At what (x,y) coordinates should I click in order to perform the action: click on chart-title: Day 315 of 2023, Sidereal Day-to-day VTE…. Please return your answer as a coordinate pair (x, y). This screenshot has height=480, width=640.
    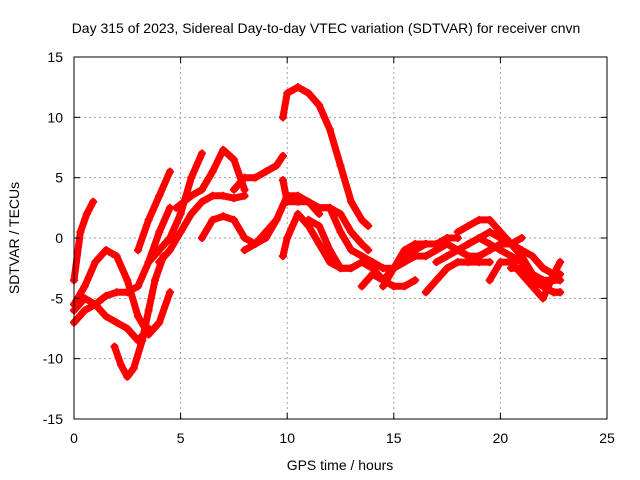
    Looking at the image, I should click on (326, 28).